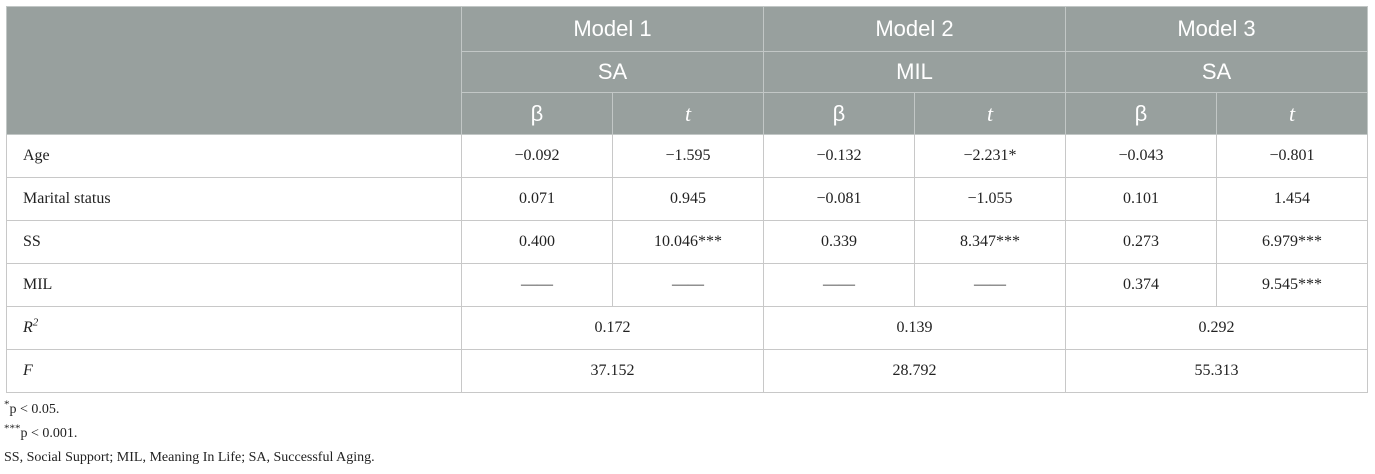 The image size is (1375, 474). I want to click on table-row: MIL —— —— —— —— 0.374 9.545***, so click(687, 285).